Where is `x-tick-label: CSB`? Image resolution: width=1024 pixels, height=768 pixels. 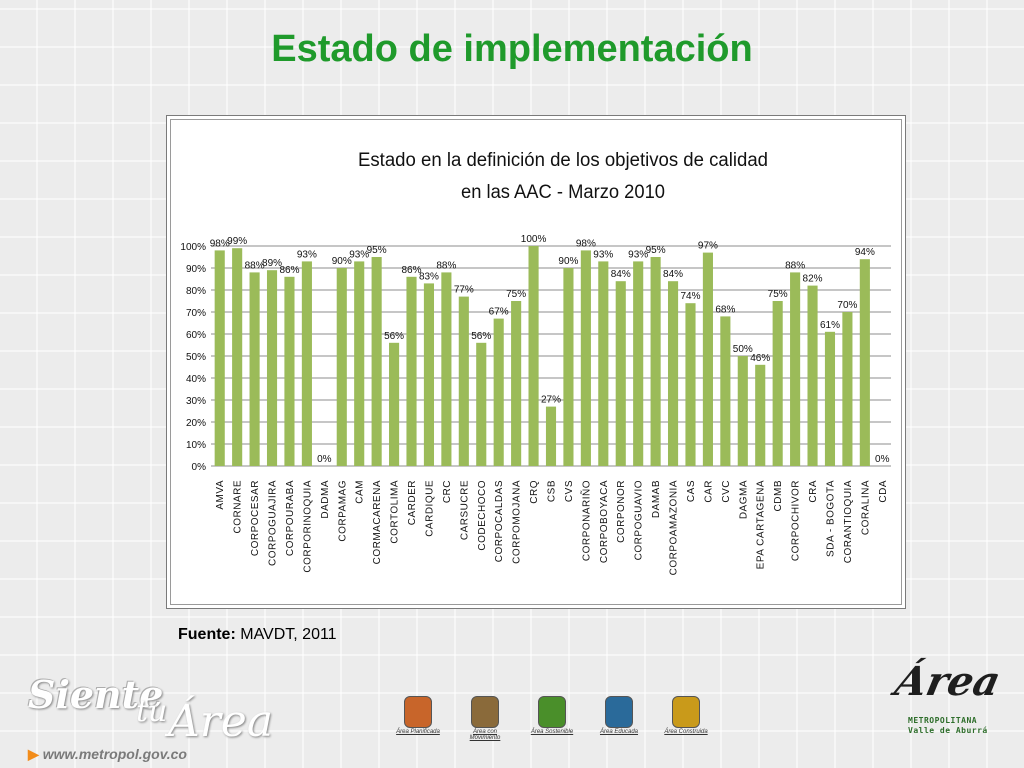 x-tick-label: CSB is located at coordinates (552, 491).